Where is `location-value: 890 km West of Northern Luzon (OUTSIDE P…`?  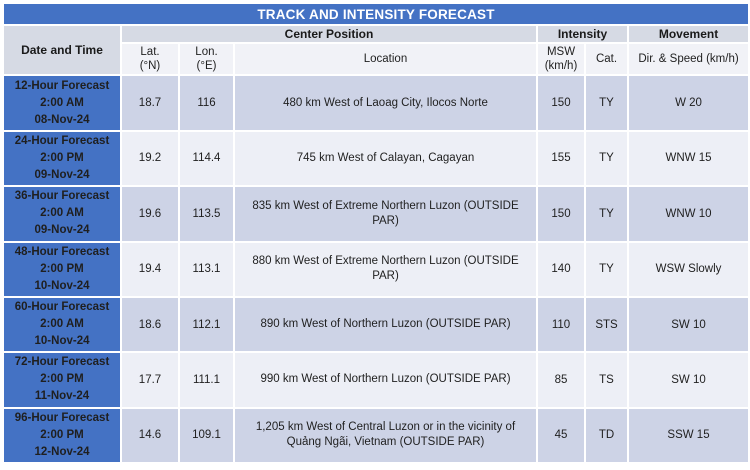 location-value: 890 km West of Northern Luzon (OUTSIDE P… is located at coordinates (385, 324).